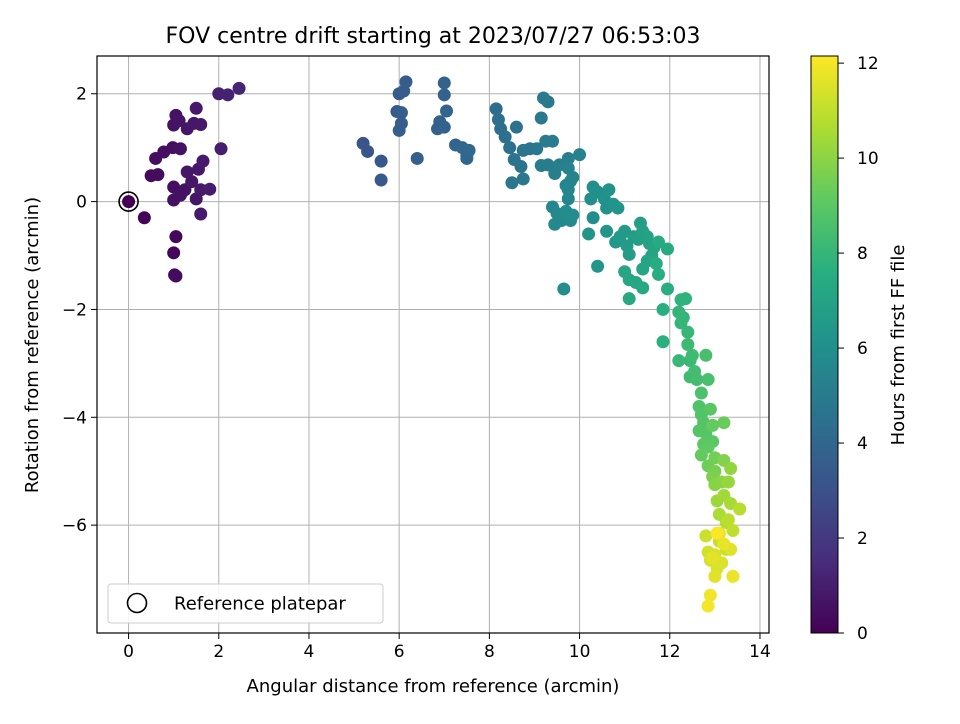 The width and height of the screenshot is (960, 724). What do you see at coordinates (137, 603) in the screenshot?
I see `legend-marker` at bounding box center [137, 603].